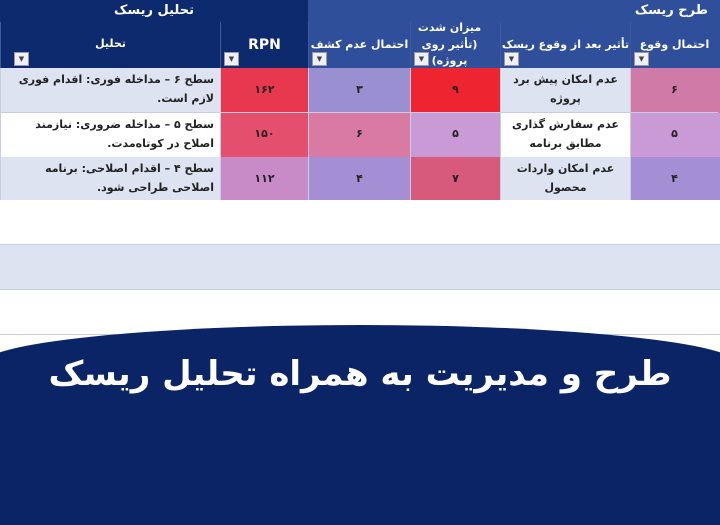 The height and width of the screenshot is (525, 720). Describe the element at coordinates (674, 135) in the screenshot. I see `cell-occurrence: ۵` at that location.